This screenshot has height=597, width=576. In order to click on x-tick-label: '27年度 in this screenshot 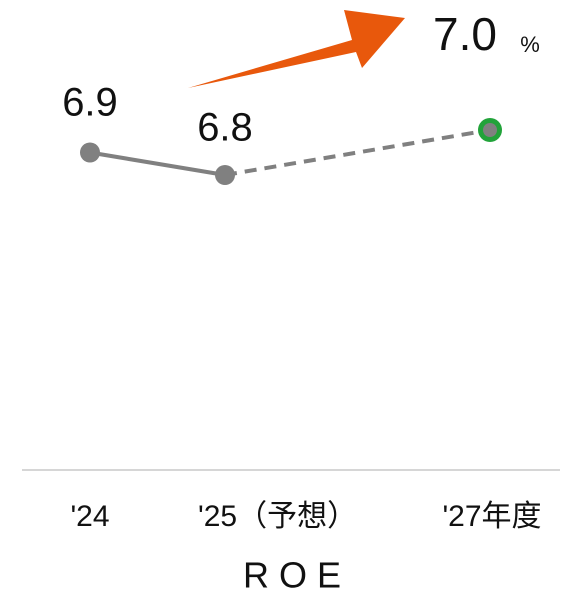, I will do `click(491, 516)`.